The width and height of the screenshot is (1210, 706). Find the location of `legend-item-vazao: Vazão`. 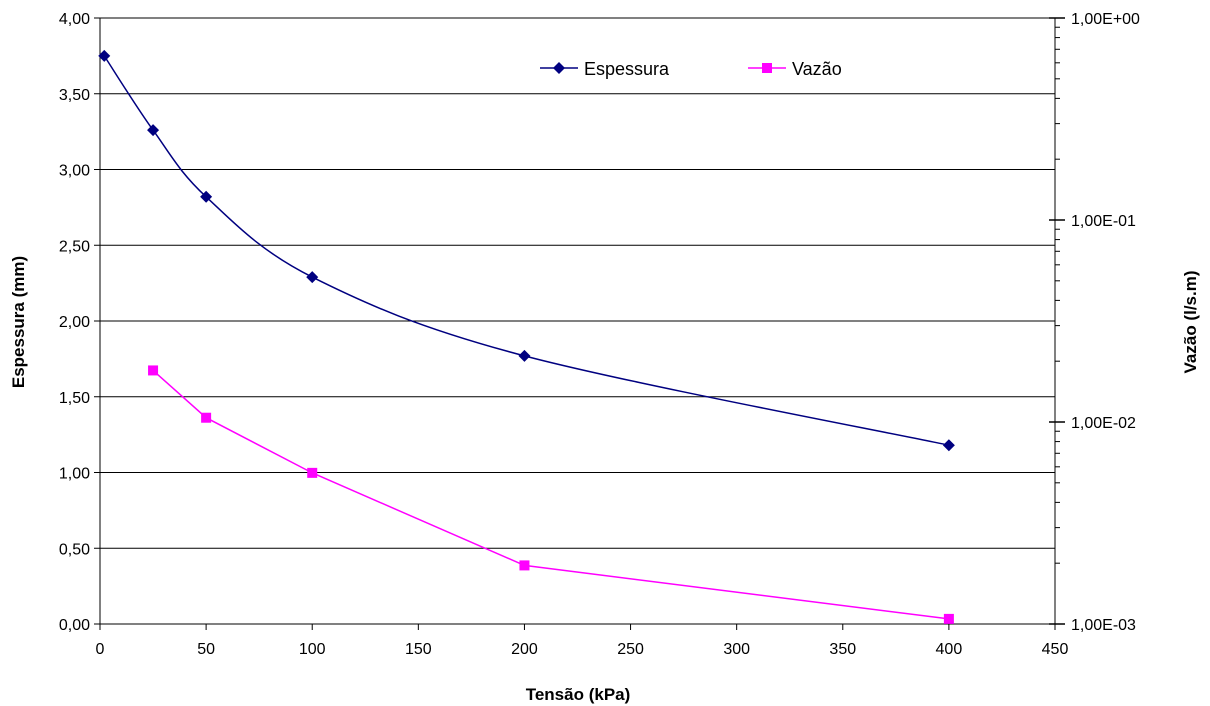

legend-item-vazao: Vazão is located at coordinates (795, 69).